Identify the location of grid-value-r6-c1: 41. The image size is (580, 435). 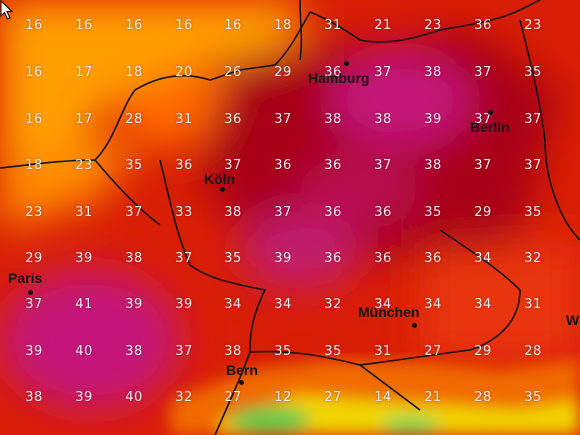
(84, 304).